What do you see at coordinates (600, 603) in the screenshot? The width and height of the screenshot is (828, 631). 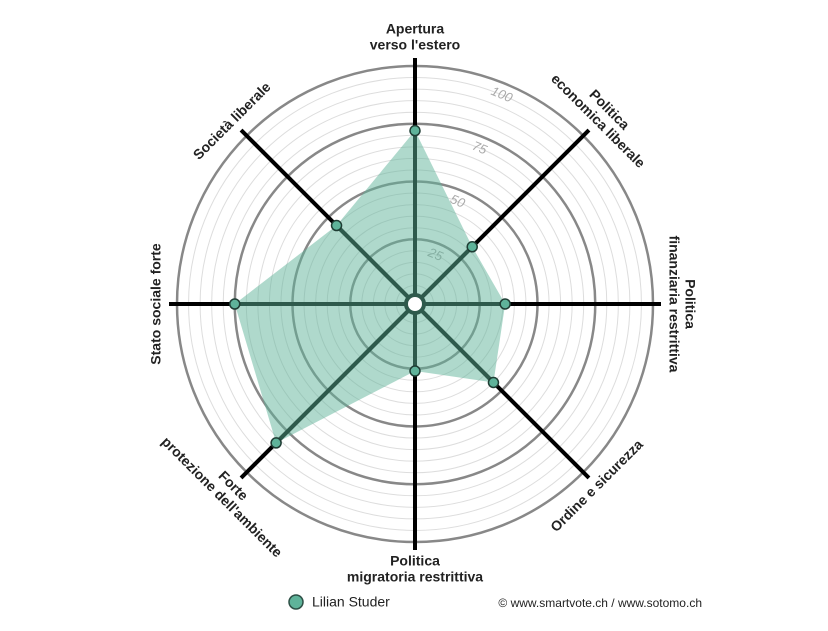 I see `source: © www.smartvote.ch / www.sotomo.ch` at bounding box center [600, 603].